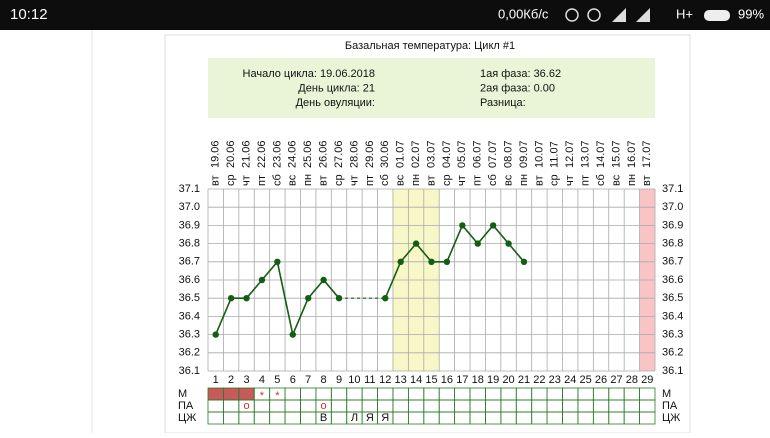  What do you see at coordinates (539, 154) in the screenshot?
I see `date: 10.07` at bounding box center [539, 154].